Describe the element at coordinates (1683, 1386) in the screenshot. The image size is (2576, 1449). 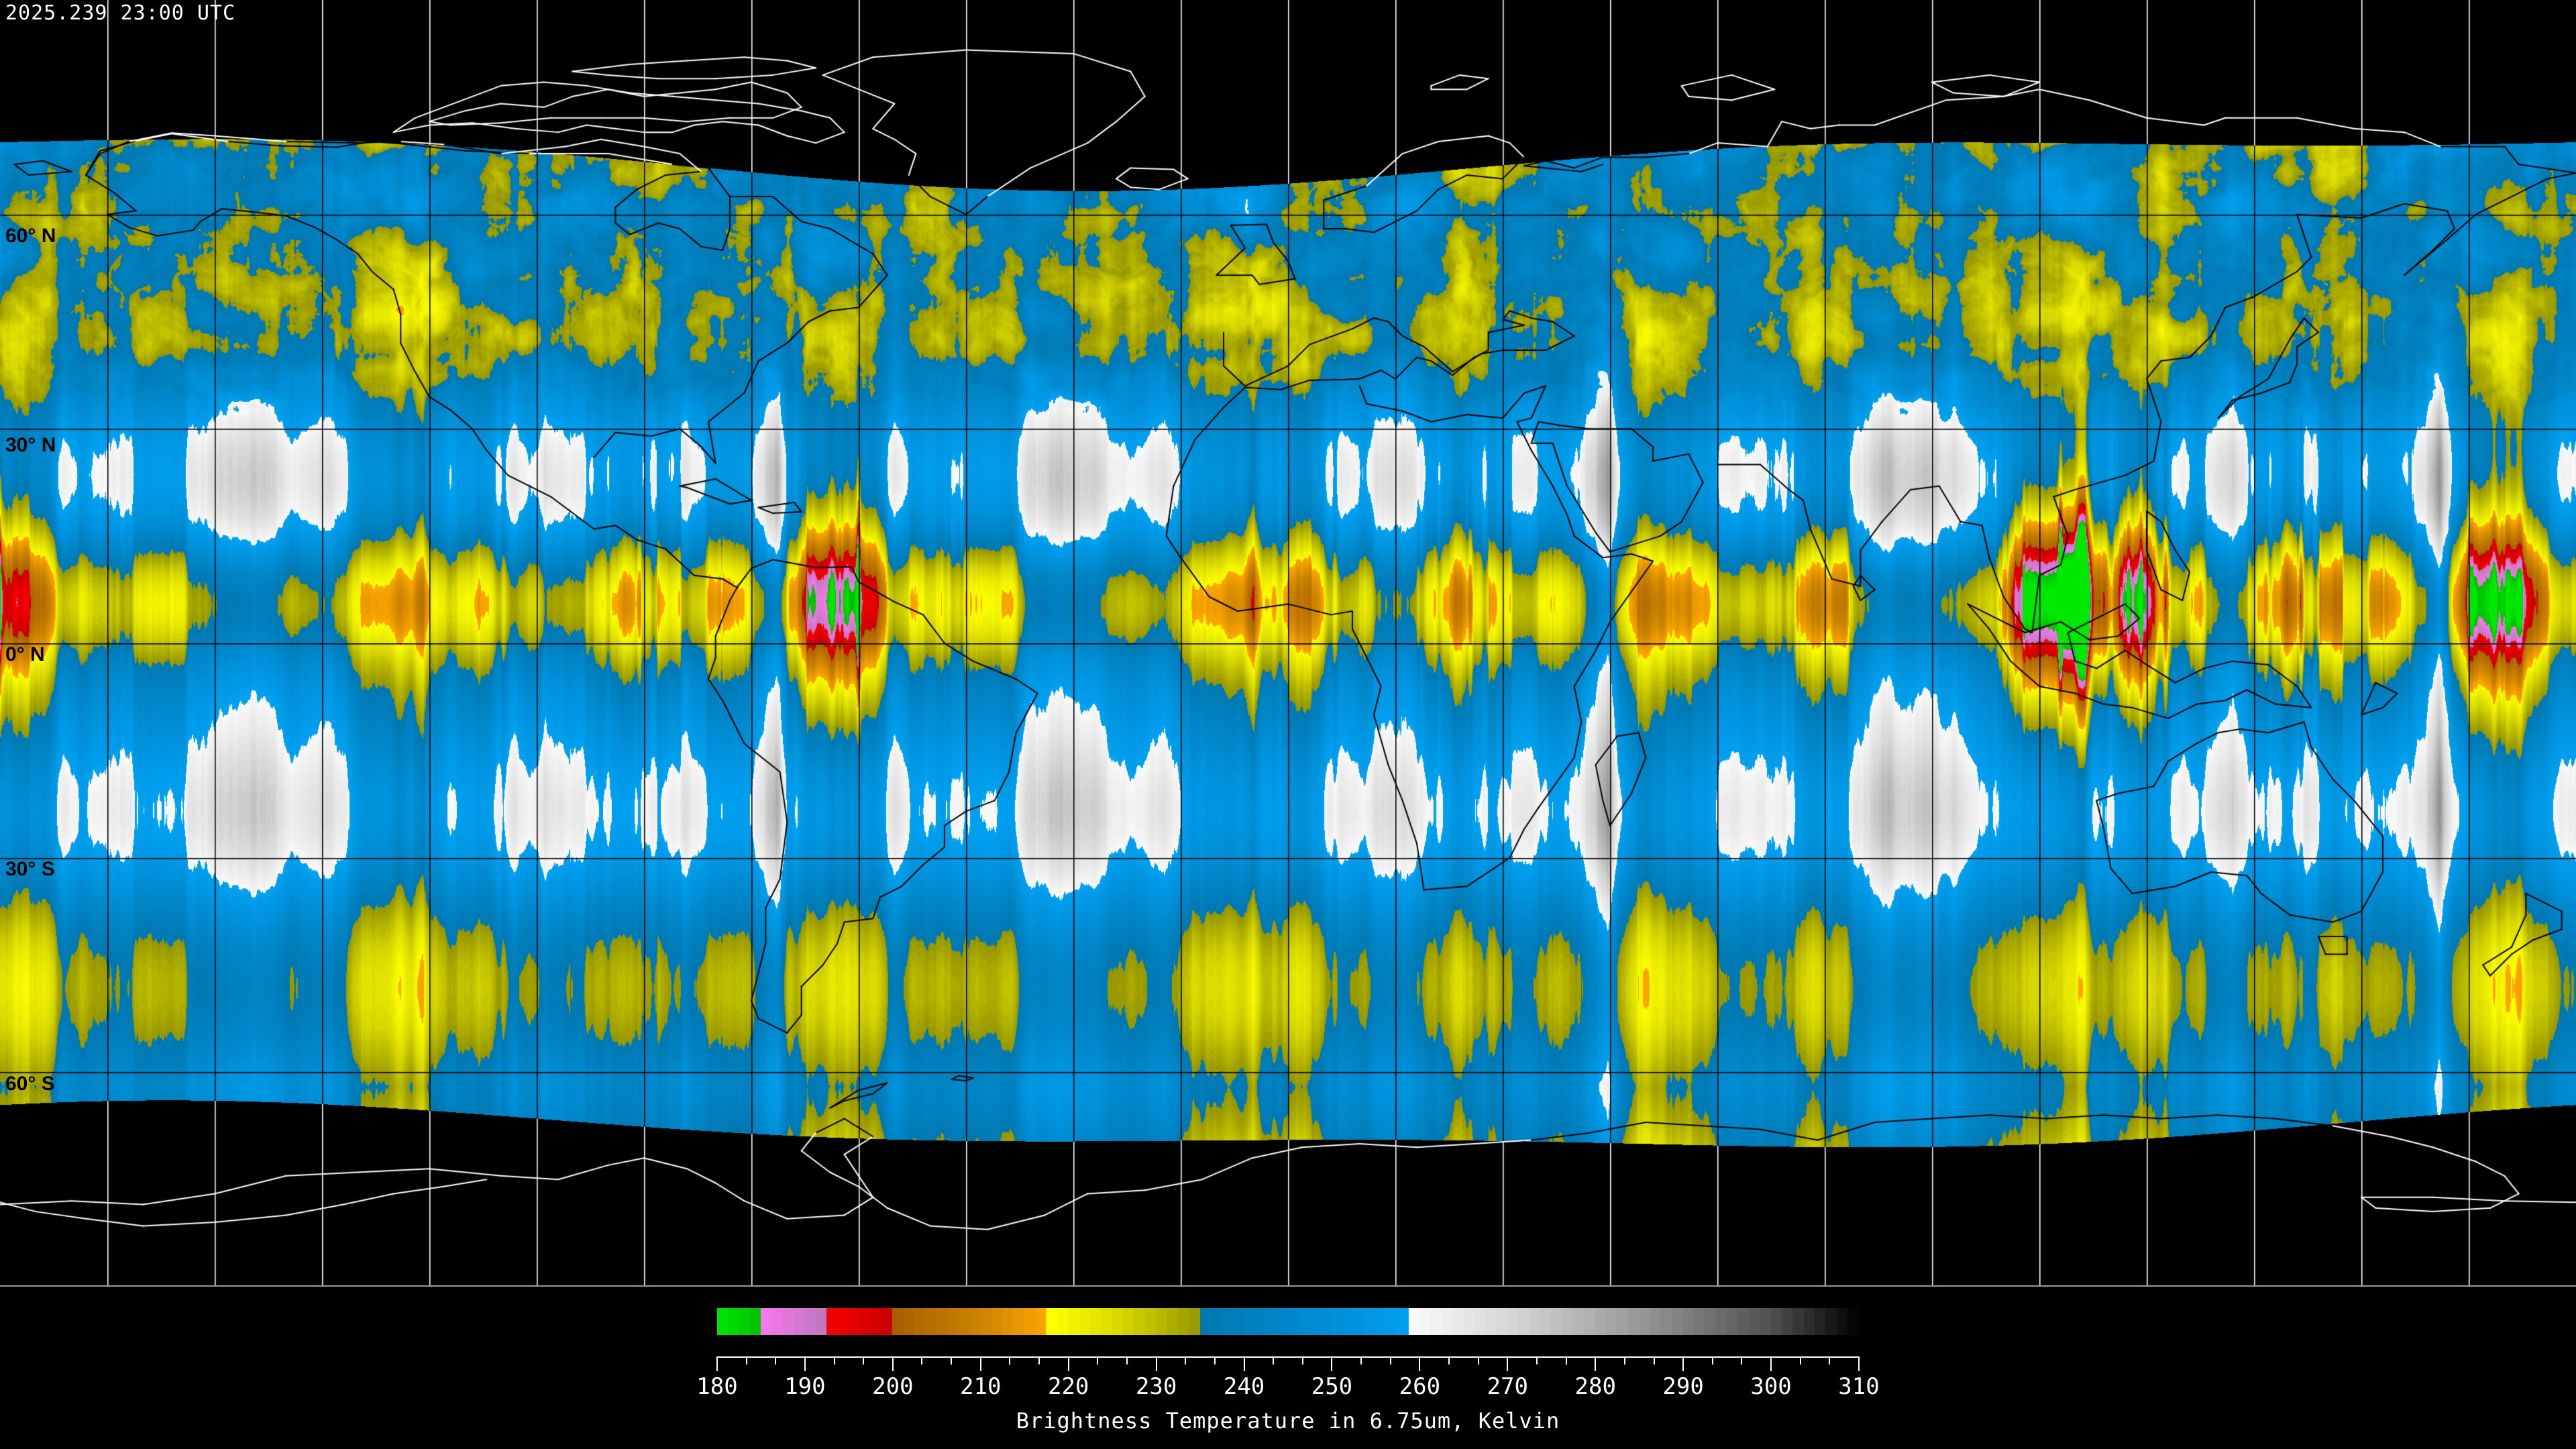
I see `colorbar-tick-label: 290` at that location.